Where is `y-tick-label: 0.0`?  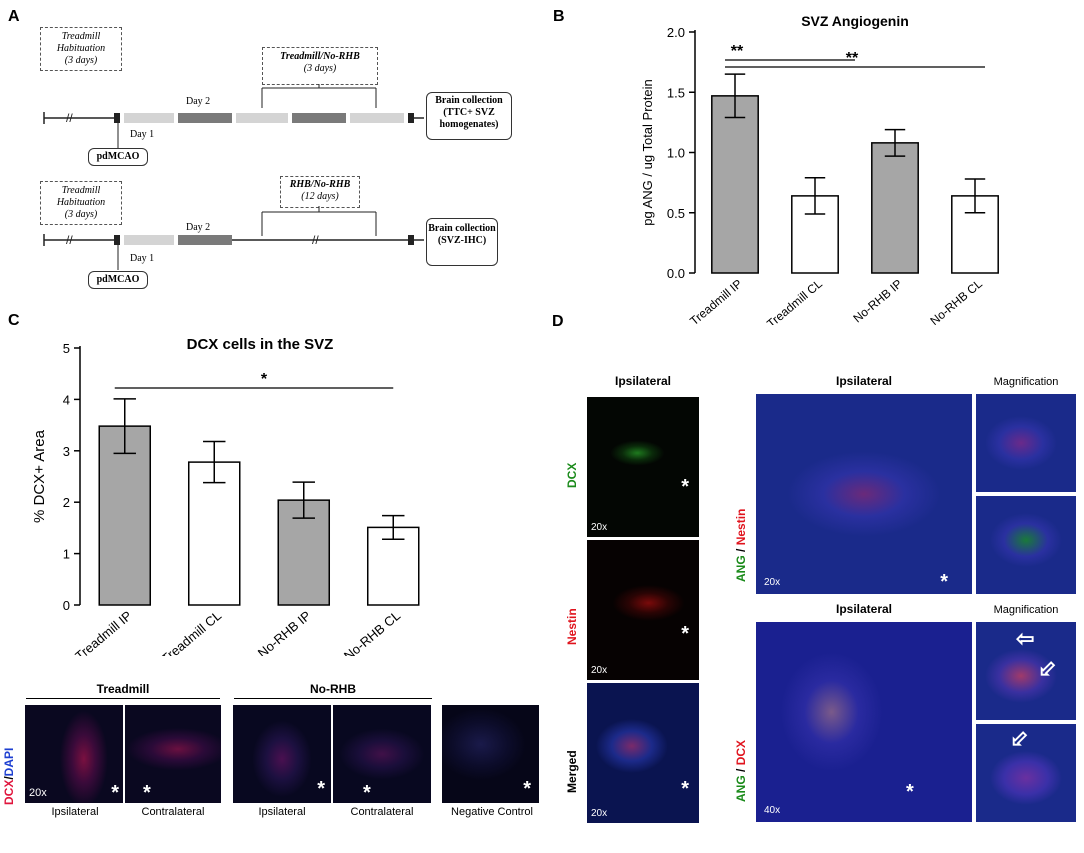
y-tick-label: 0.0 is located at coordinates (676, 273).